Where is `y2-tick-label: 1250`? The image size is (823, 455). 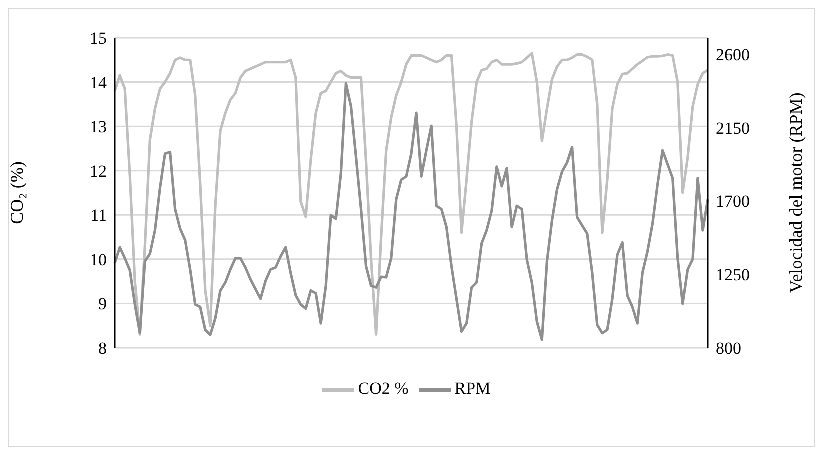 y2-tick-label: 1250 is located at coordinates (733, 275).